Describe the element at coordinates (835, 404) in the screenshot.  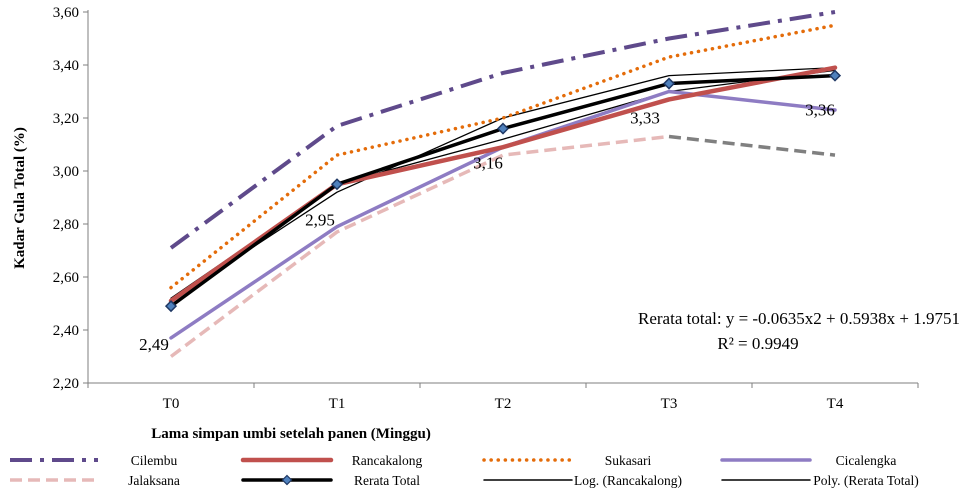
I see `x-tick-label: T4` at that location.